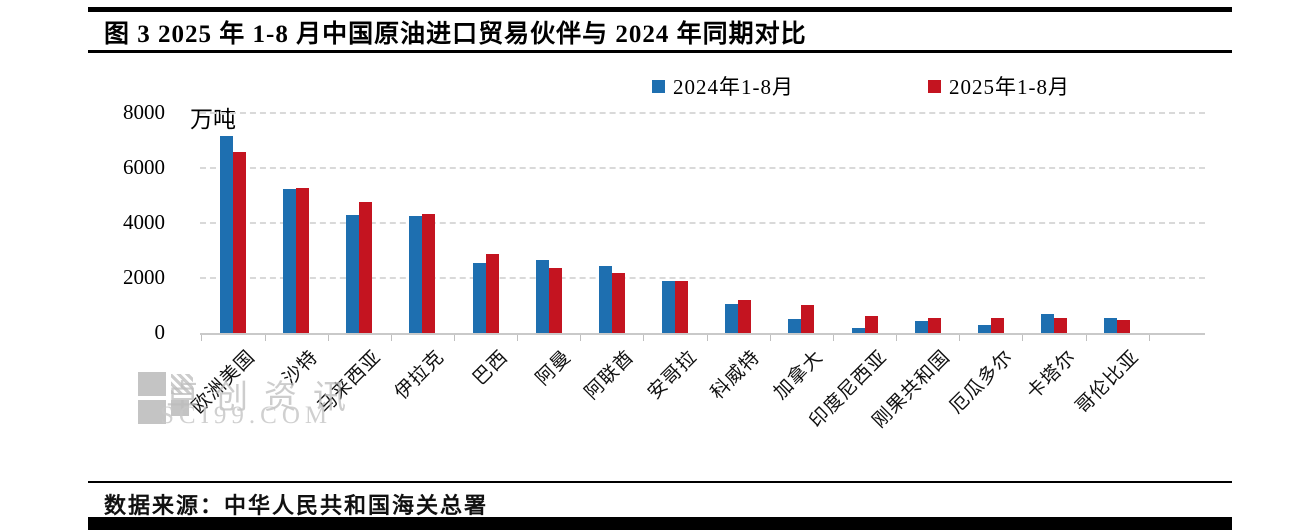  I want to click on bar-2024年1-8月-刚果共和国, so click(921, 327).